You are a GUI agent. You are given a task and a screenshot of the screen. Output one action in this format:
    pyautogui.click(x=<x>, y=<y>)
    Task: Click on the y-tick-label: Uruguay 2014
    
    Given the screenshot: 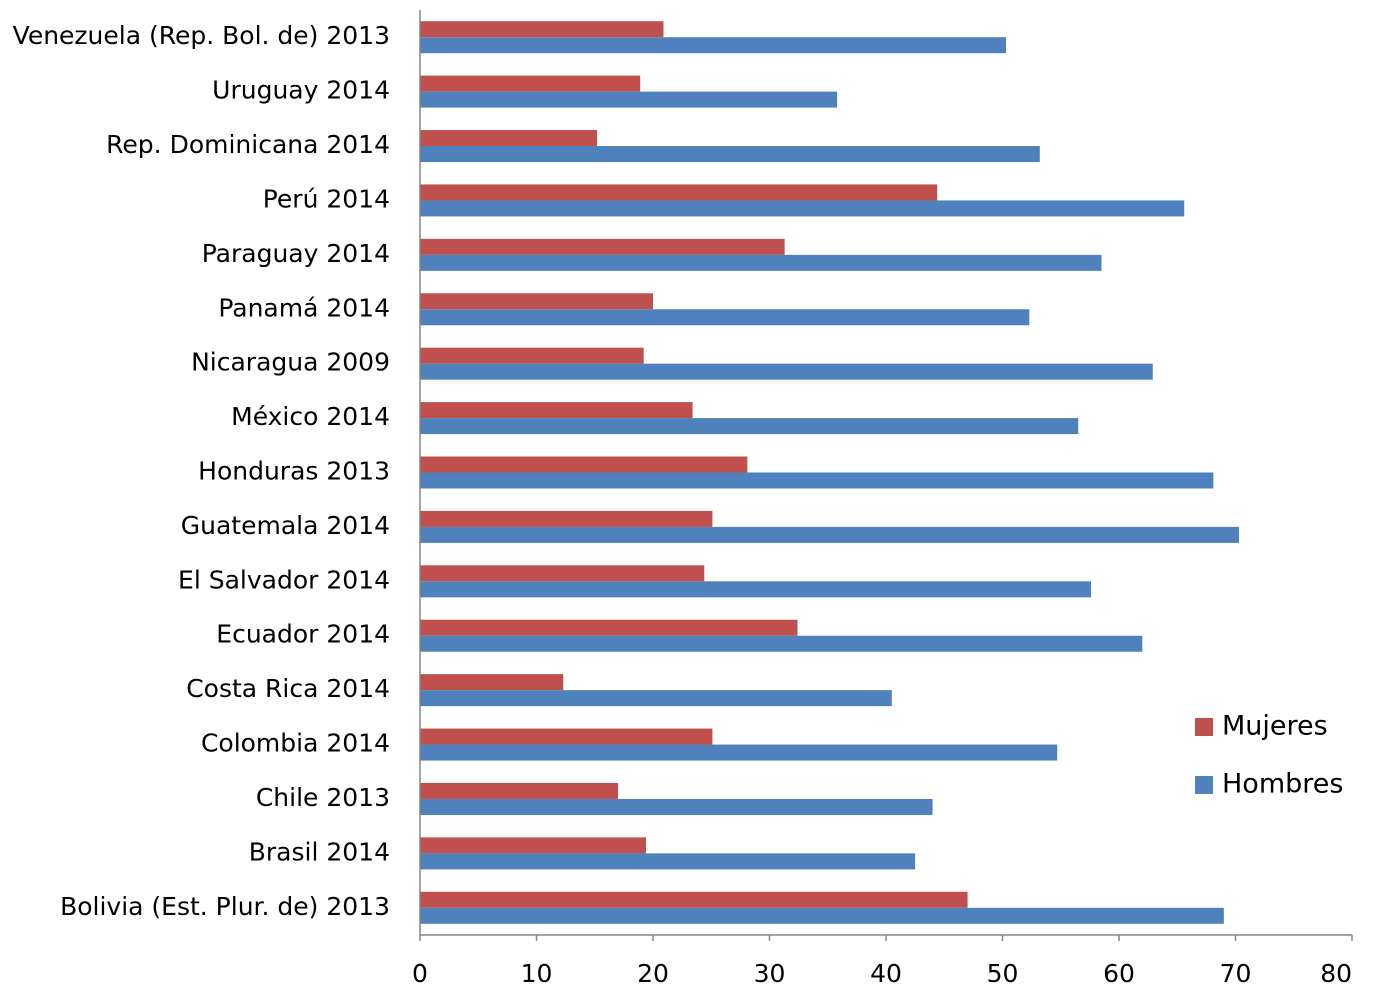 What is the action you would take?
    pyautogui.click(x=301, y=90)
    